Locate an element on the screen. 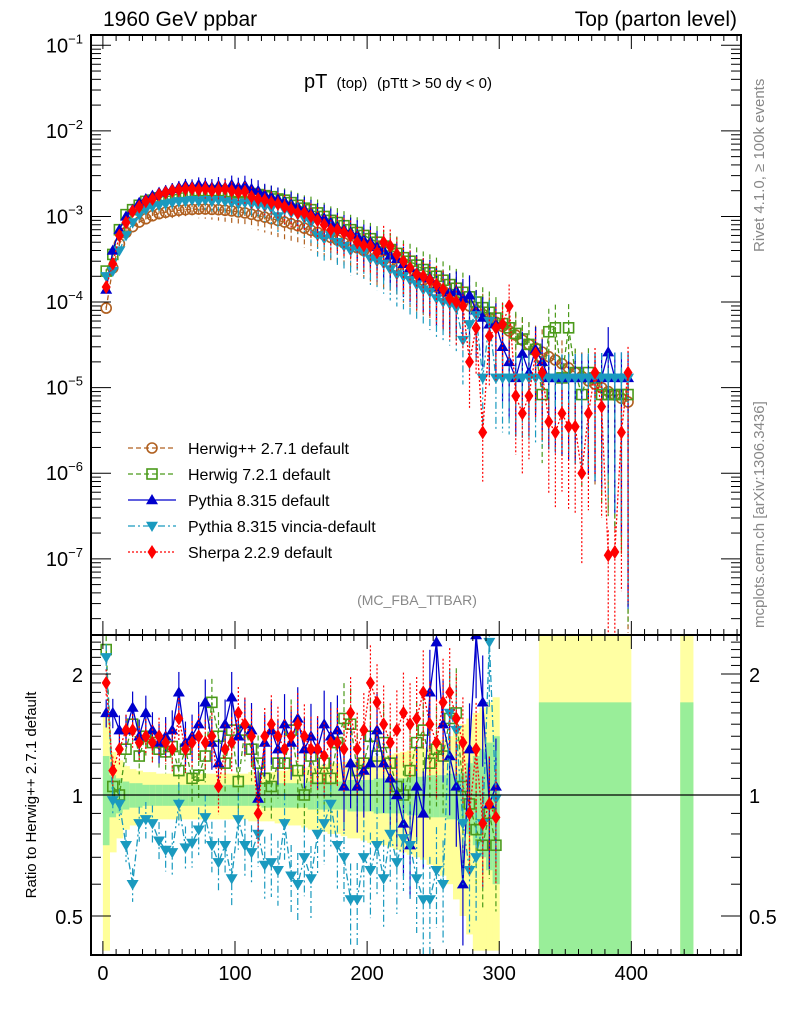  main-y-tick-label: 10⁻⁵ is located at coordinates (64, 387).